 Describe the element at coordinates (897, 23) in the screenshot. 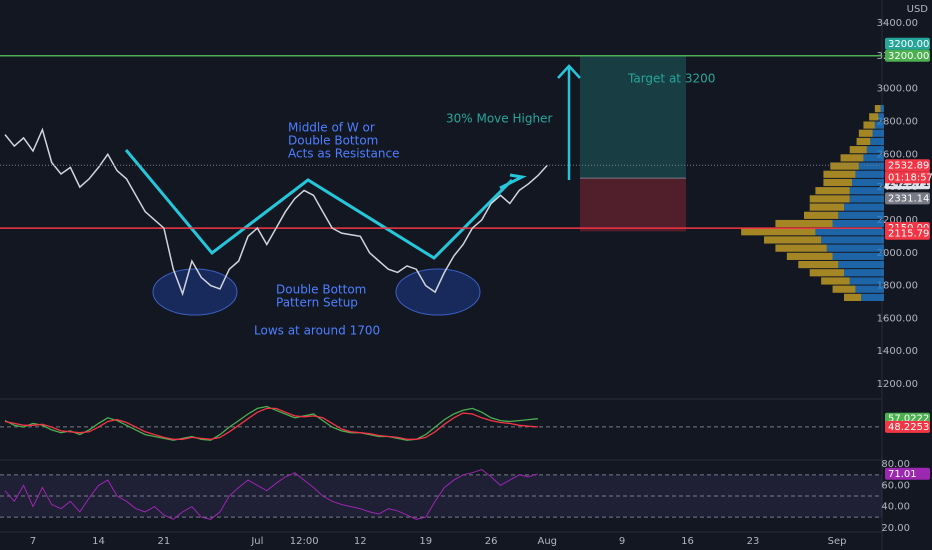

I see `y-tick-label: 3400.00` at that location.